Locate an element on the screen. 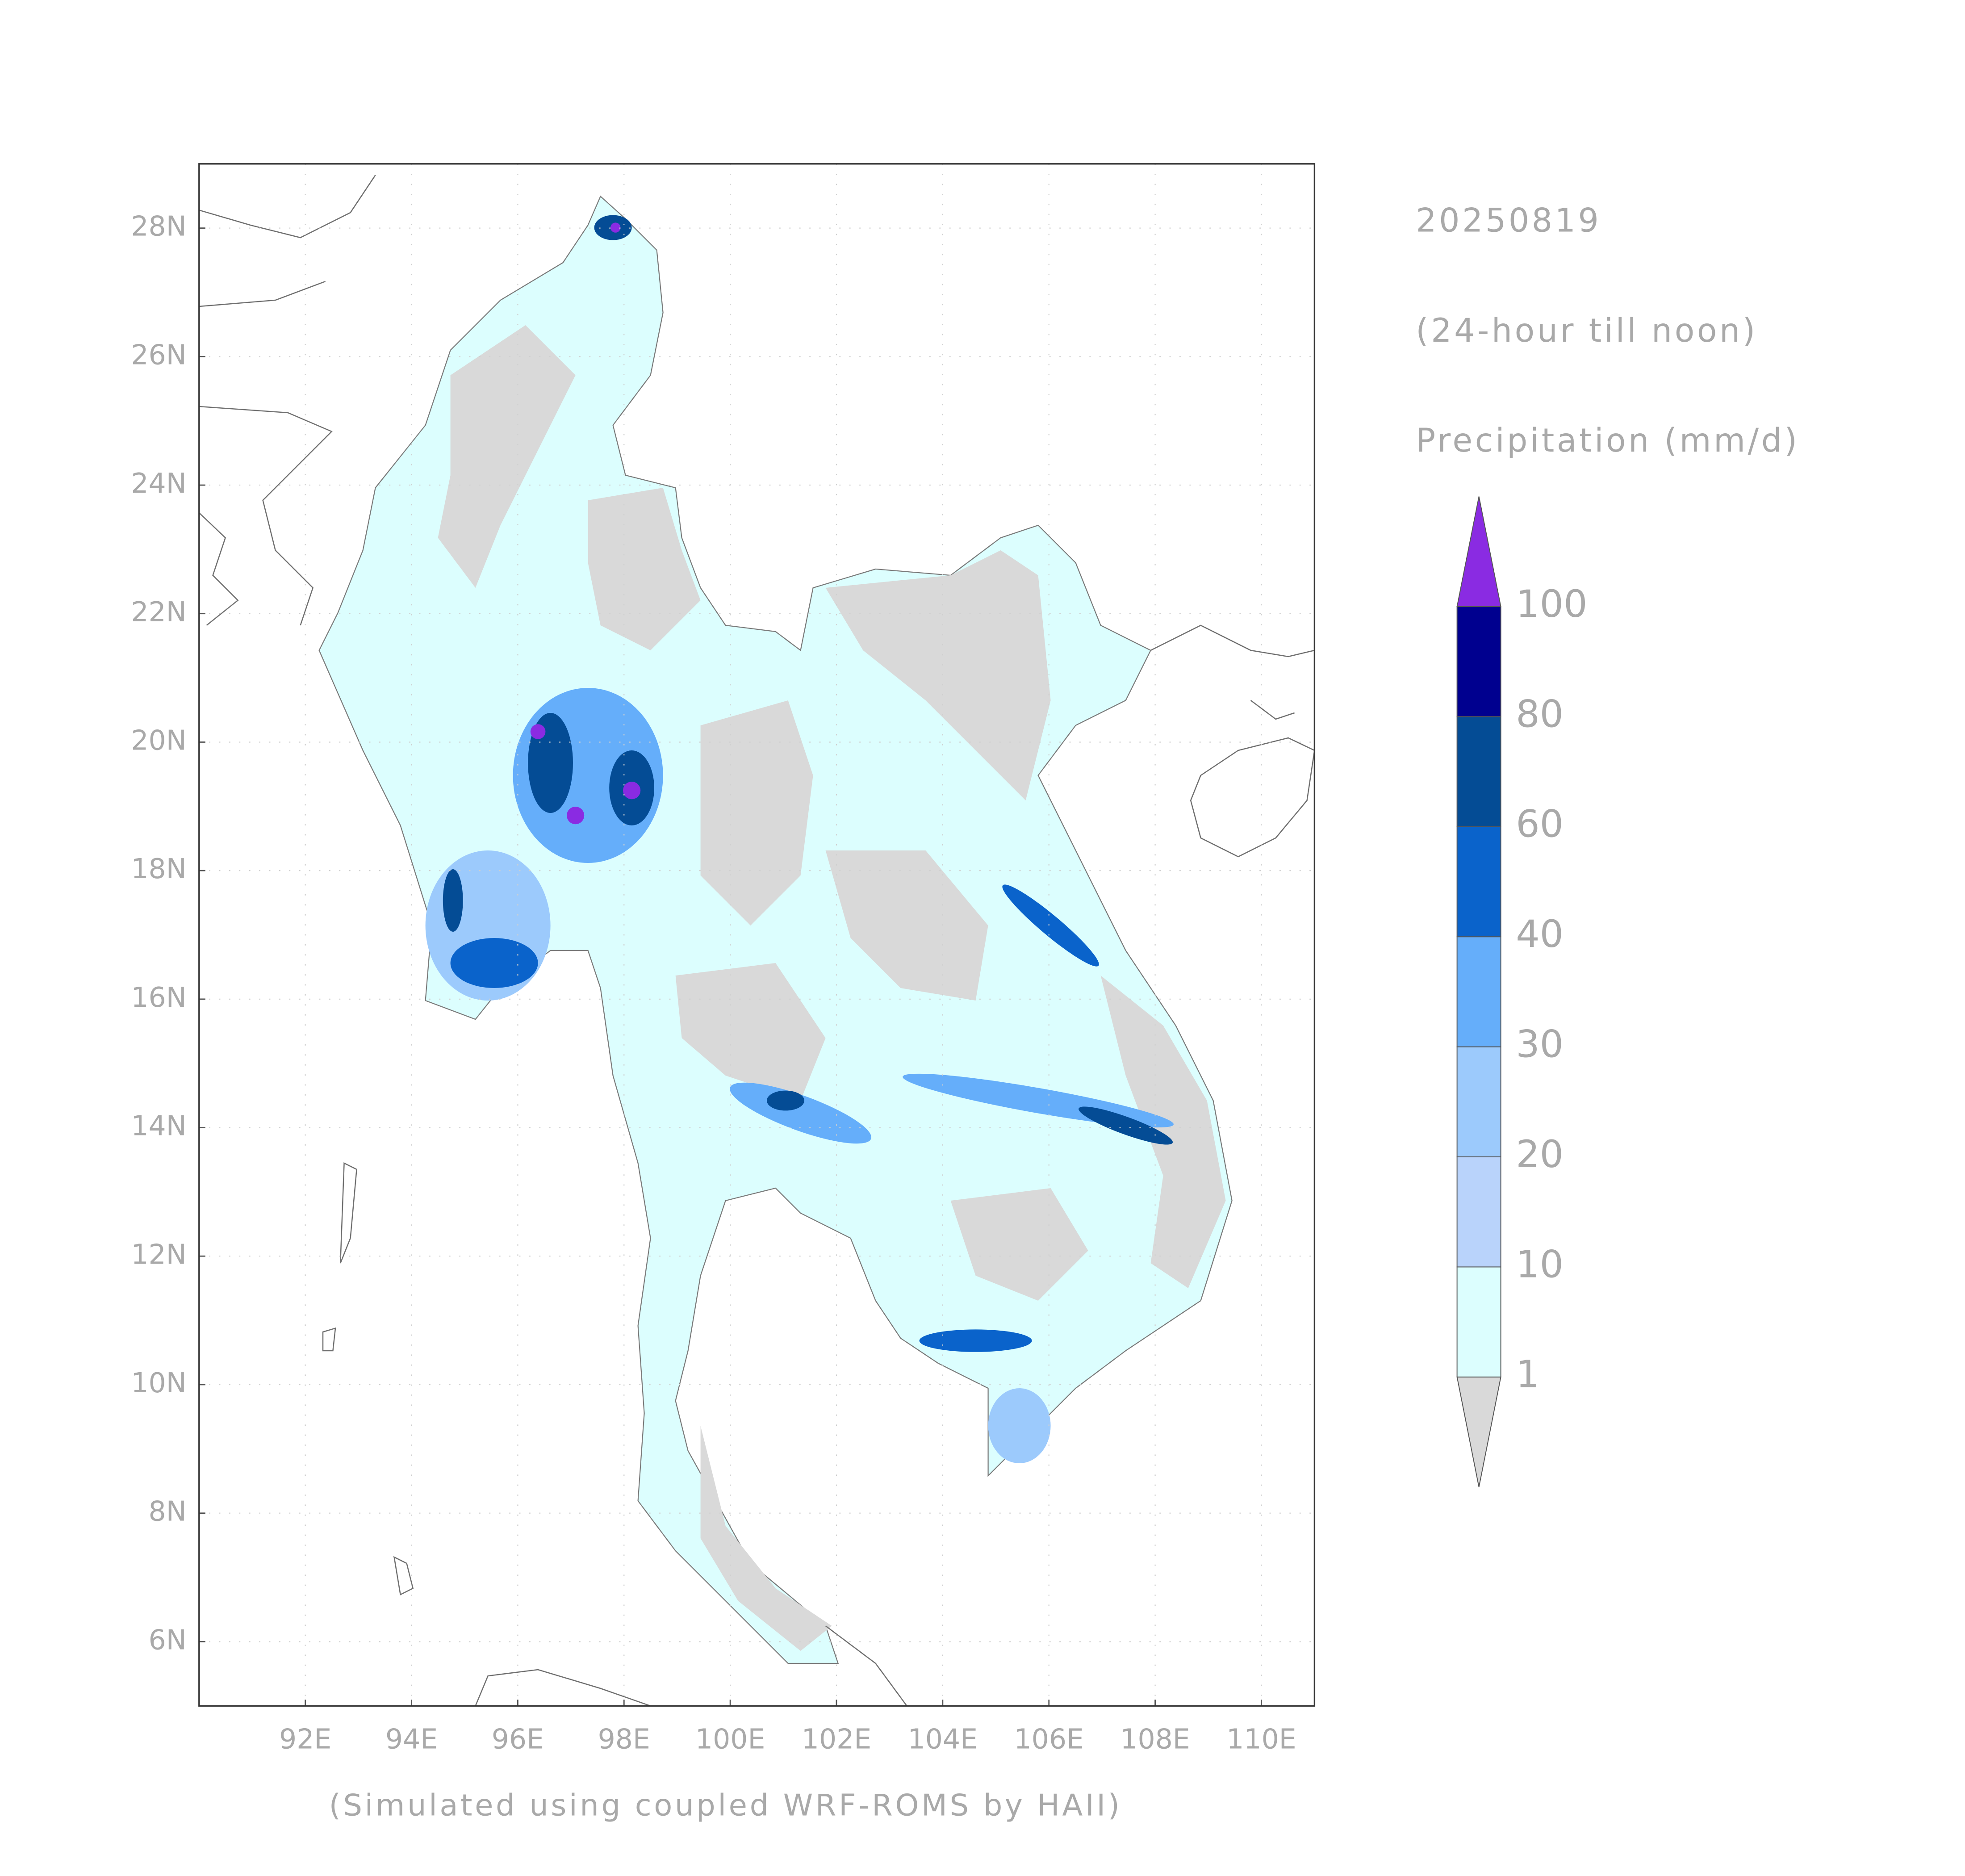 The height and width of the screenshot is (1876, 1965). x-tick-label: 92E is located at coordinates (305, 1739).